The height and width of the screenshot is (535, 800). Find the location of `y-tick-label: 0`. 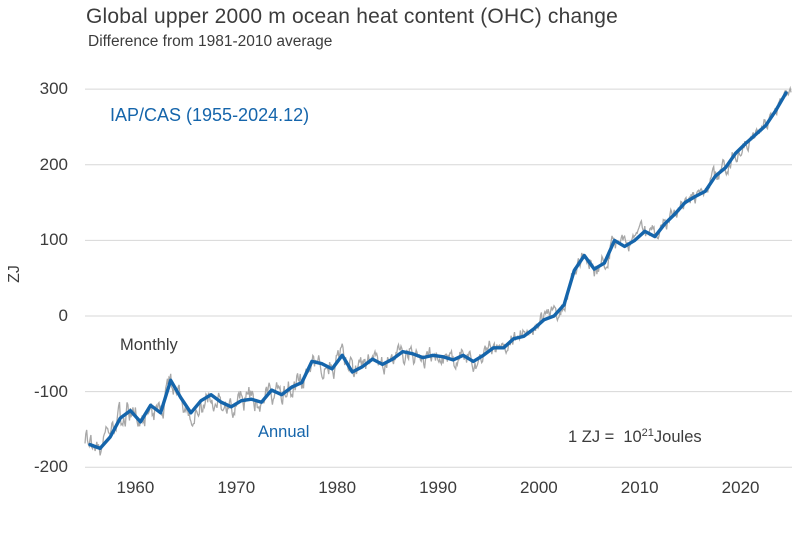

y-tick-label: 0 is located at coordinates (63, 315).